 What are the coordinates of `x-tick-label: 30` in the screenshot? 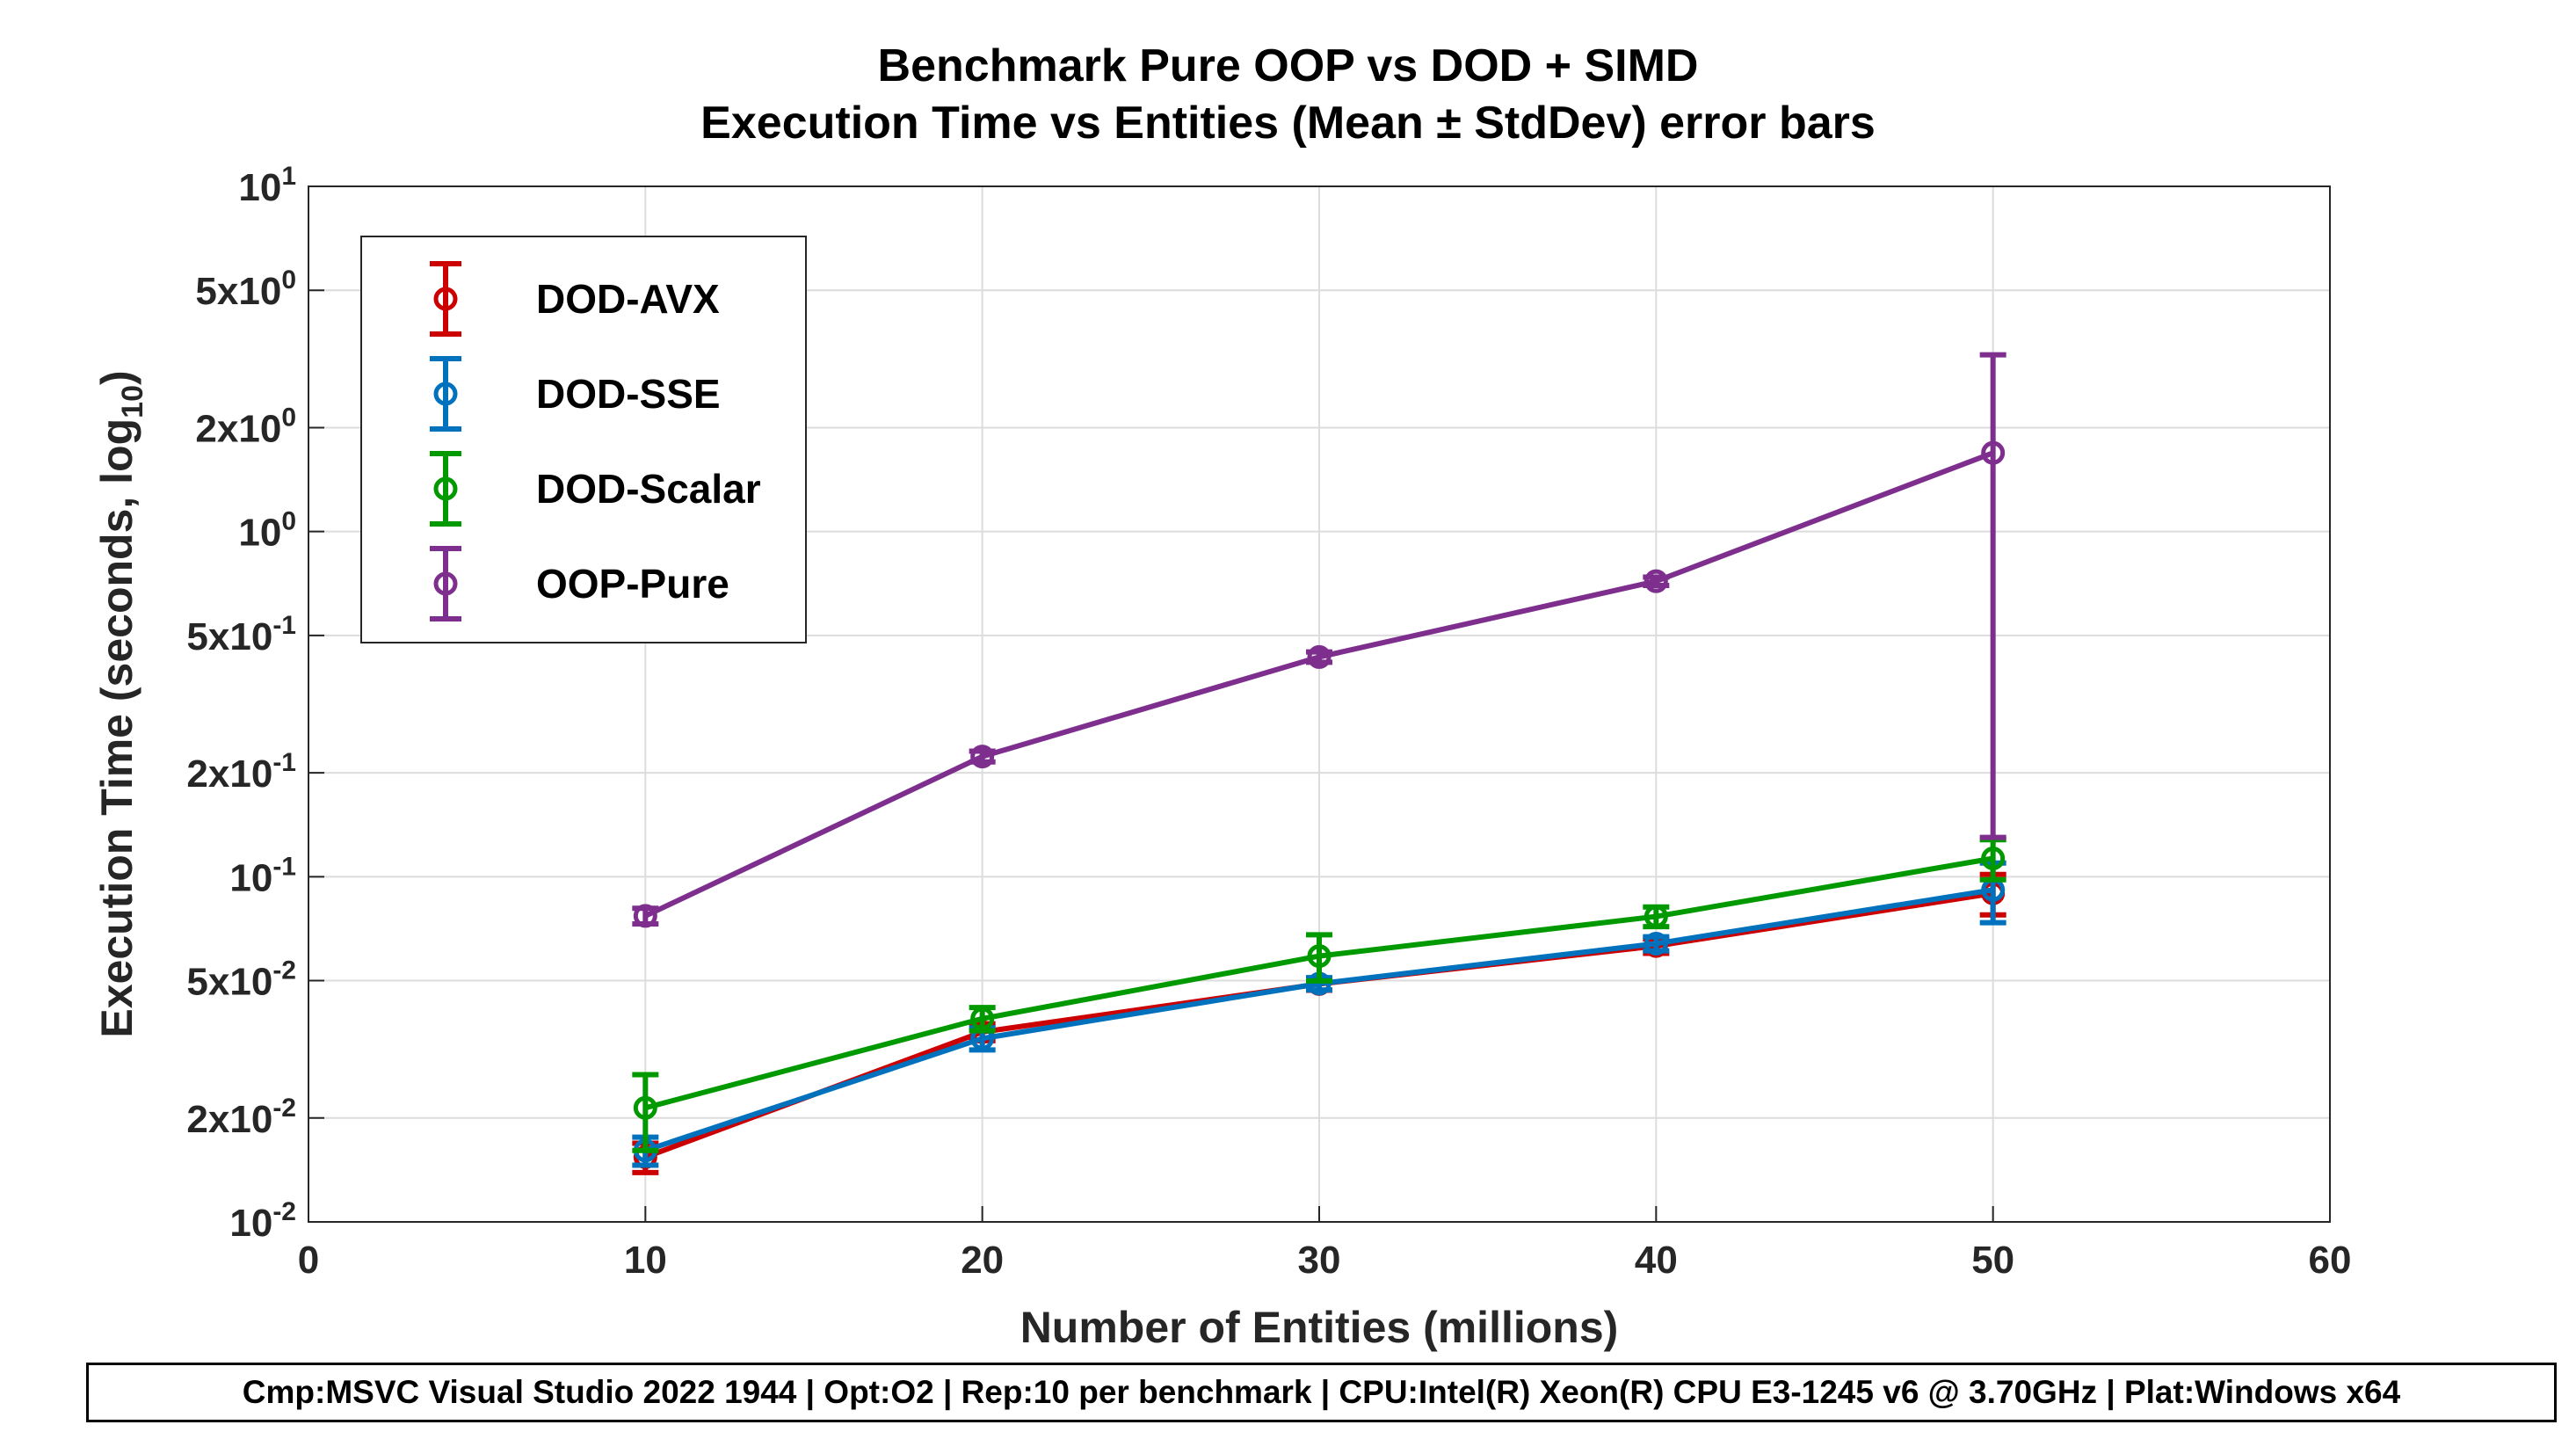 It's located at (1319, 1260).